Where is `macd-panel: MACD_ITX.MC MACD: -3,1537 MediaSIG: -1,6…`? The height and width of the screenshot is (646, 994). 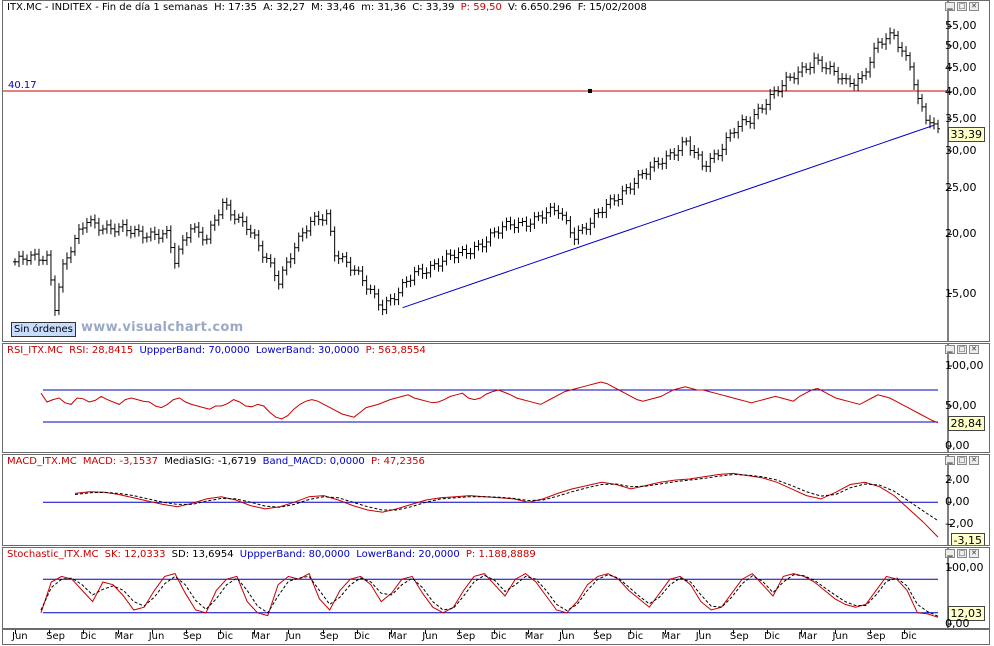
macd-panel: MACD_ITX.MC MACD: -3,1537 MediaSIG: -1,6… is located at coordinates (496, 500).